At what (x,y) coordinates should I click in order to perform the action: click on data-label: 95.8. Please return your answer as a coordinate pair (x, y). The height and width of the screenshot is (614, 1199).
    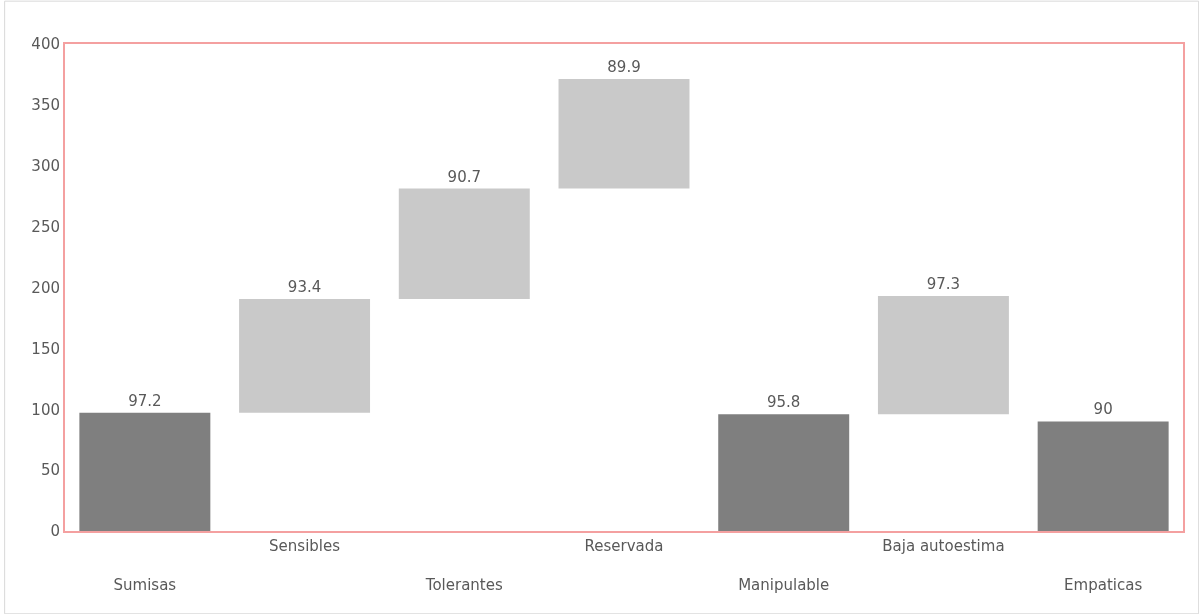
    Looking at the image, I should click on (784, 402).